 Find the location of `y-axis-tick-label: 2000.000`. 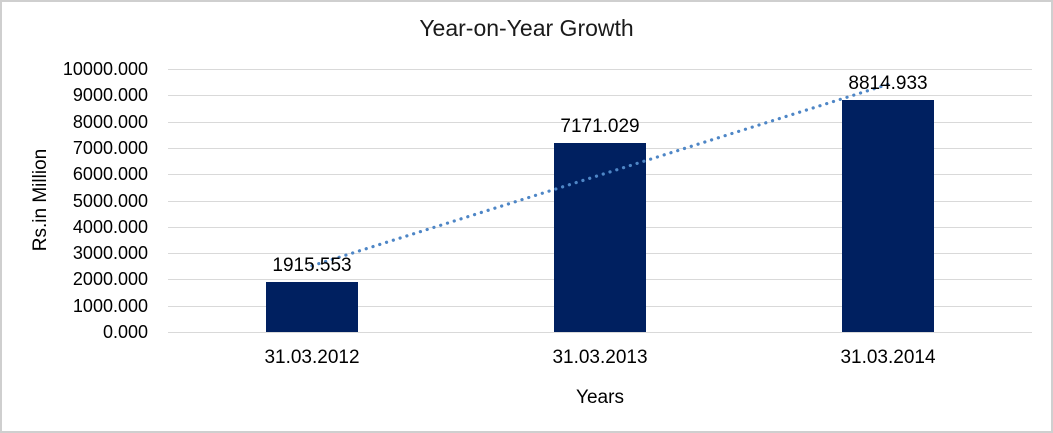

y-axis-tick-label: 2000.000 is located at coordinates (110, 279).